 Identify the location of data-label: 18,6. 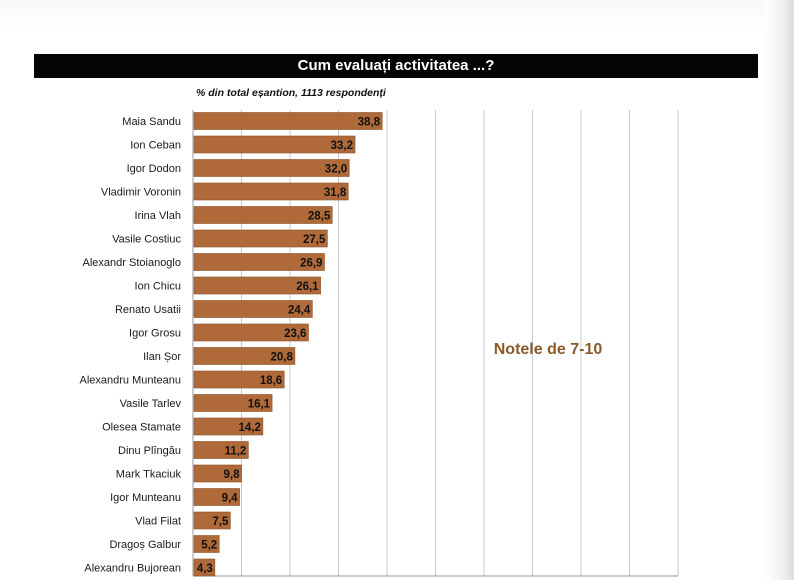
(271, 381).